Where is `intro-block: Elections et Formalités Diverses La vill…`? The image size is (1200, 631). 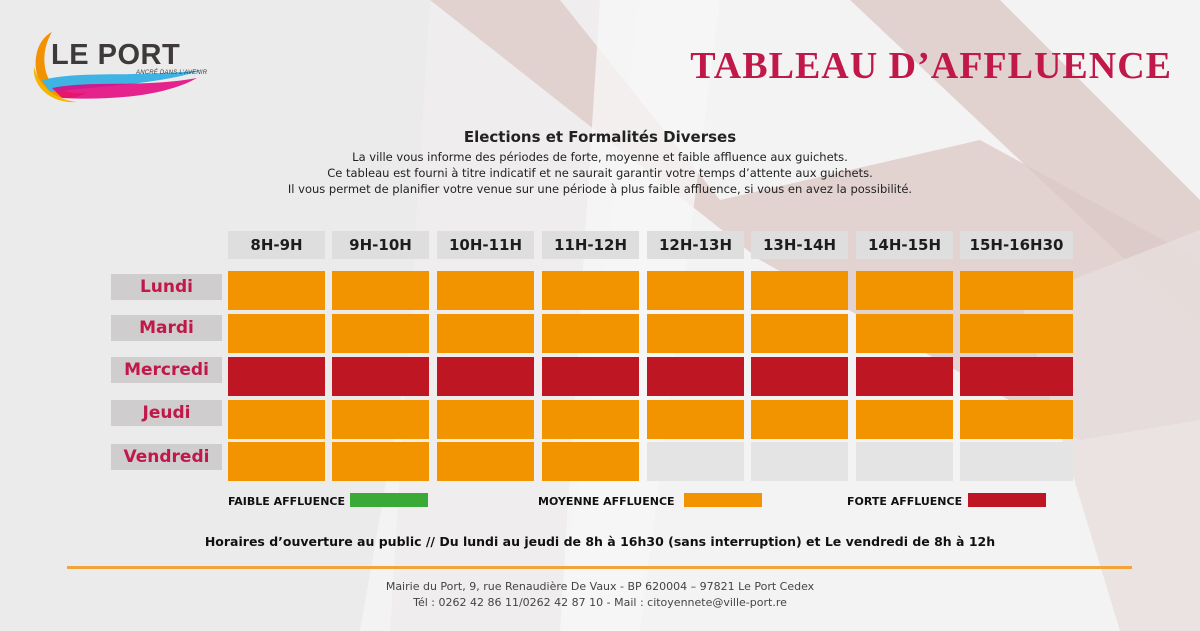
intro-block: Elections et Formalités Diverses La vill… is located at coordinates (600, 162).